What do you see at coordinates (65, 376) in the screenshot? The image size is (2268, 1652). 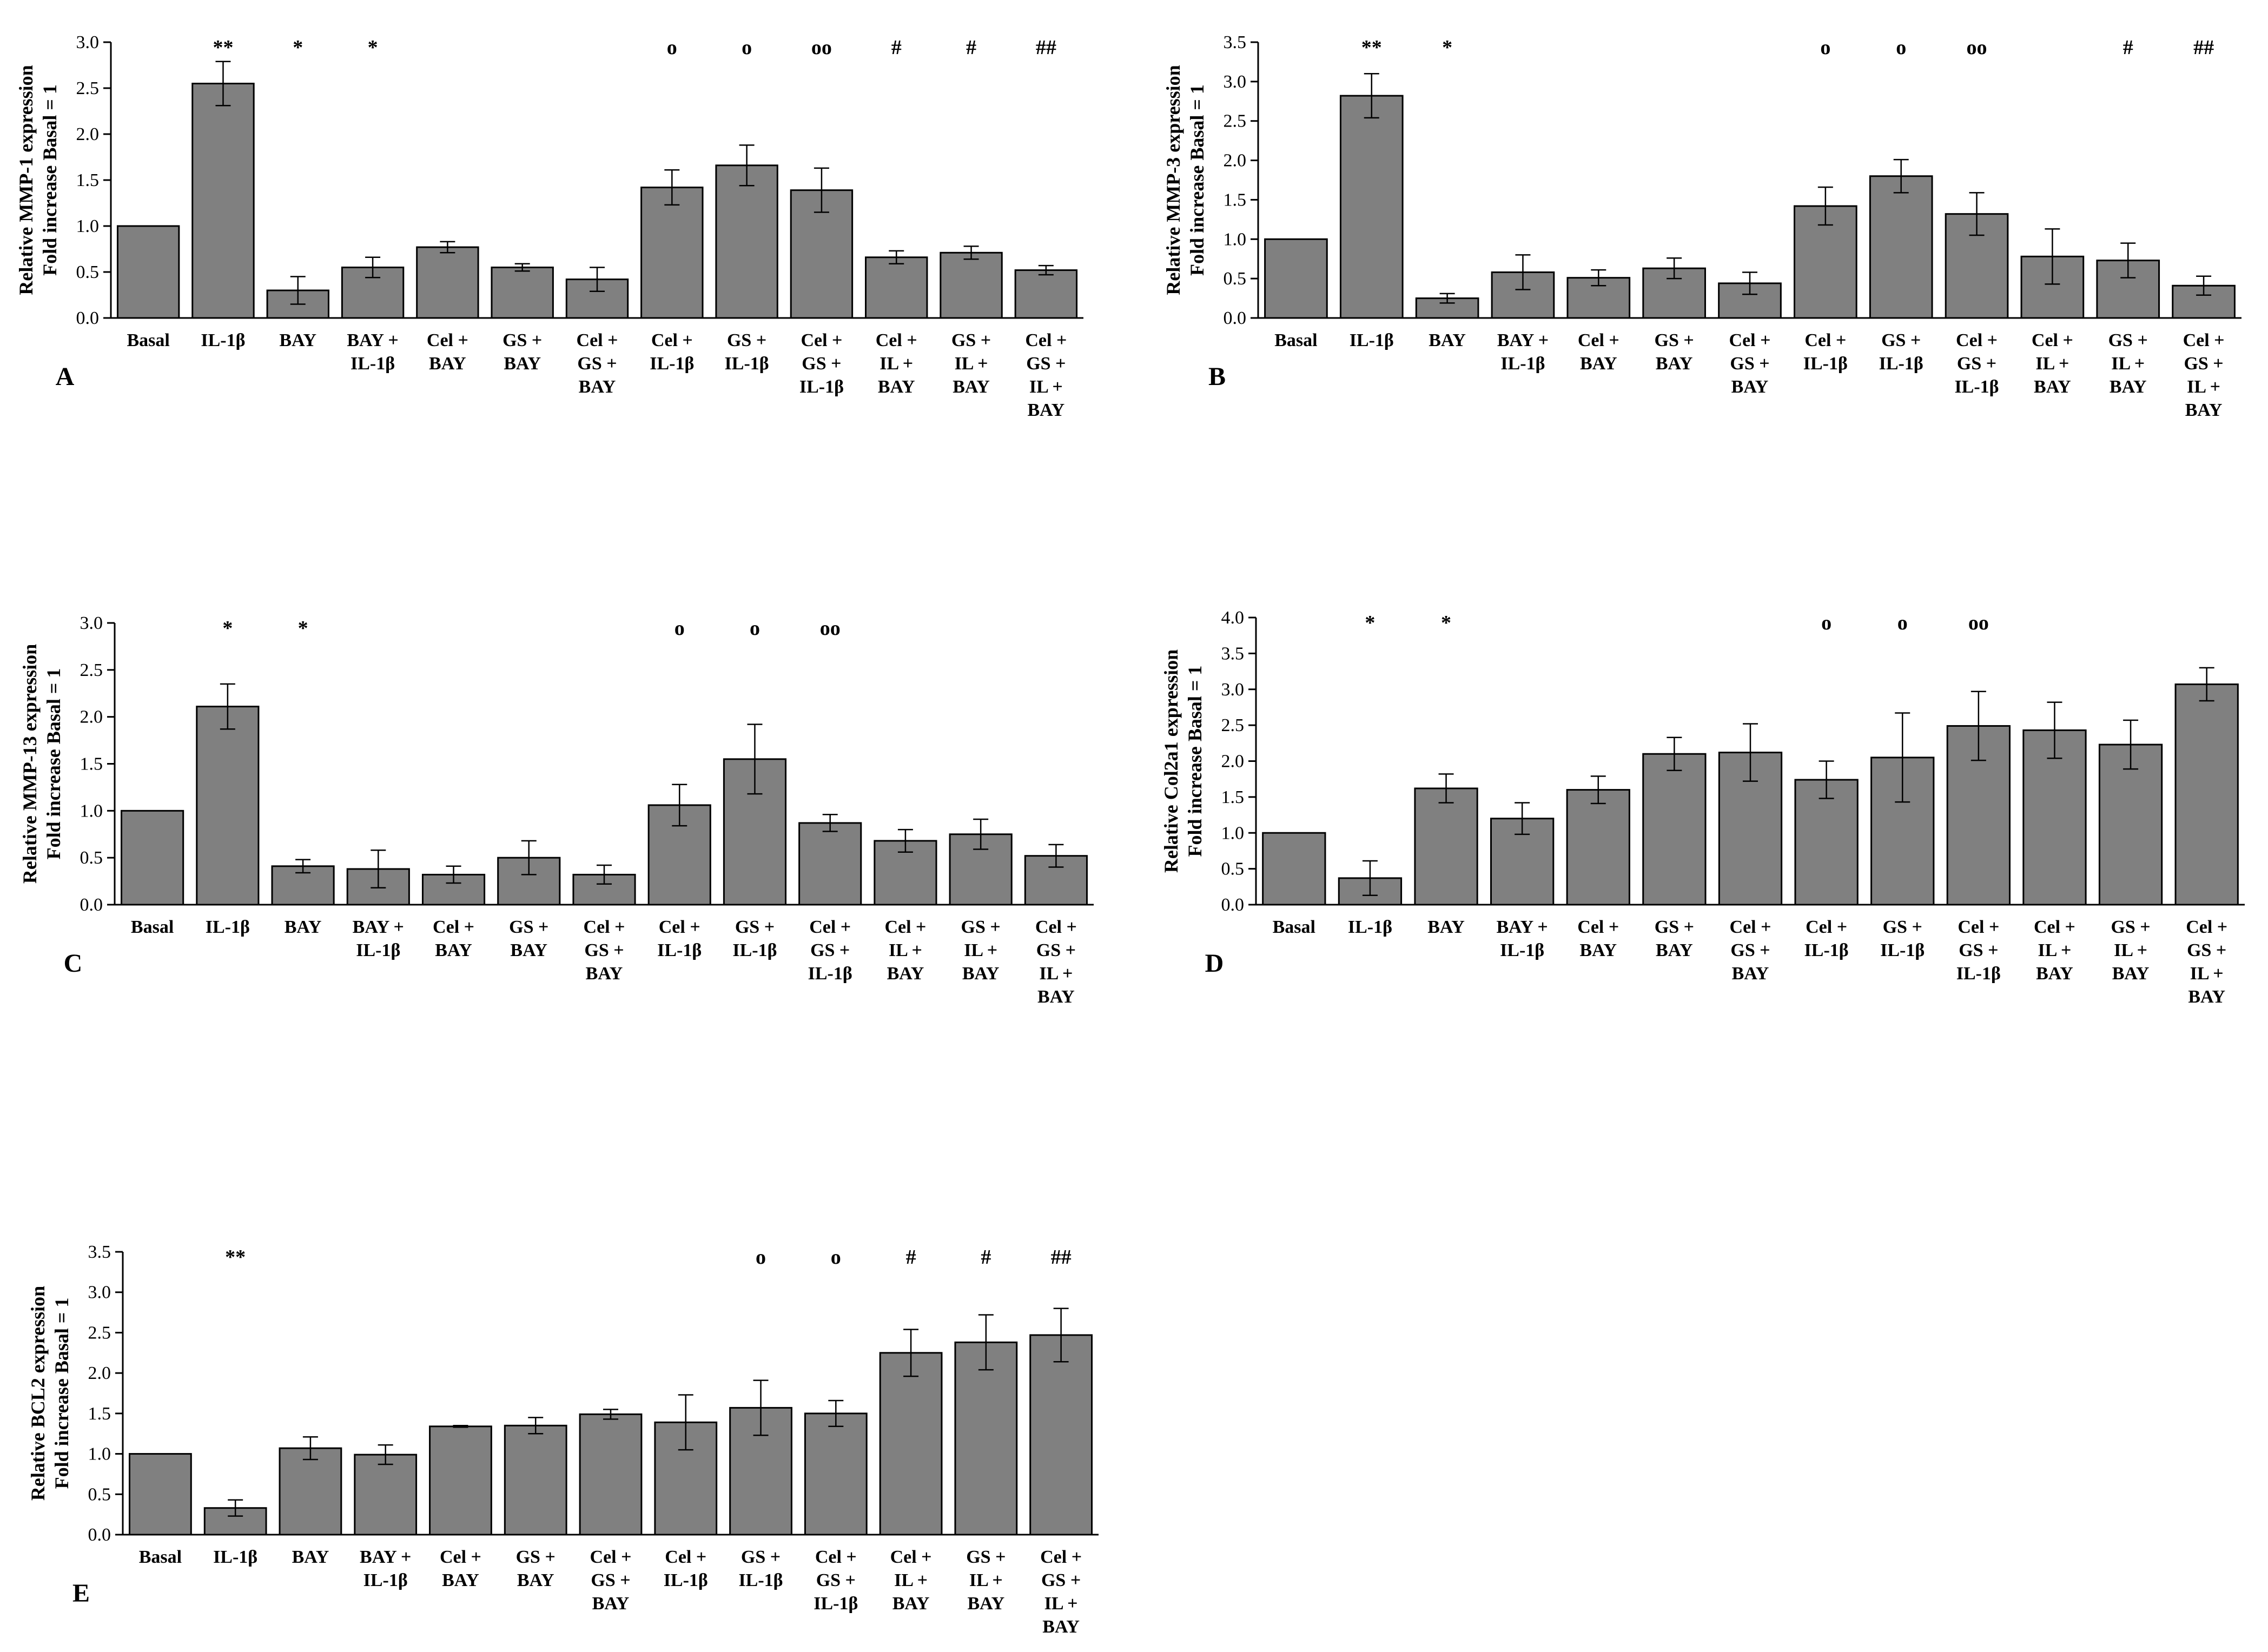 I see `panel-label: A` at bounding box center [65, 376].